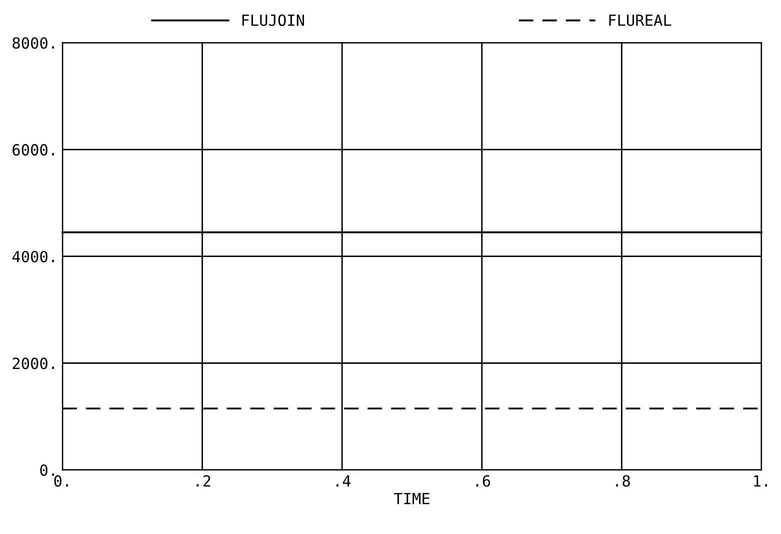 Image resolution: width=781 pixels, height=534 pixels. What do you see at coordinates (412, 498) in the screenshot?
I see `x-axis-title: TIME` at bounding box center [412, 498].